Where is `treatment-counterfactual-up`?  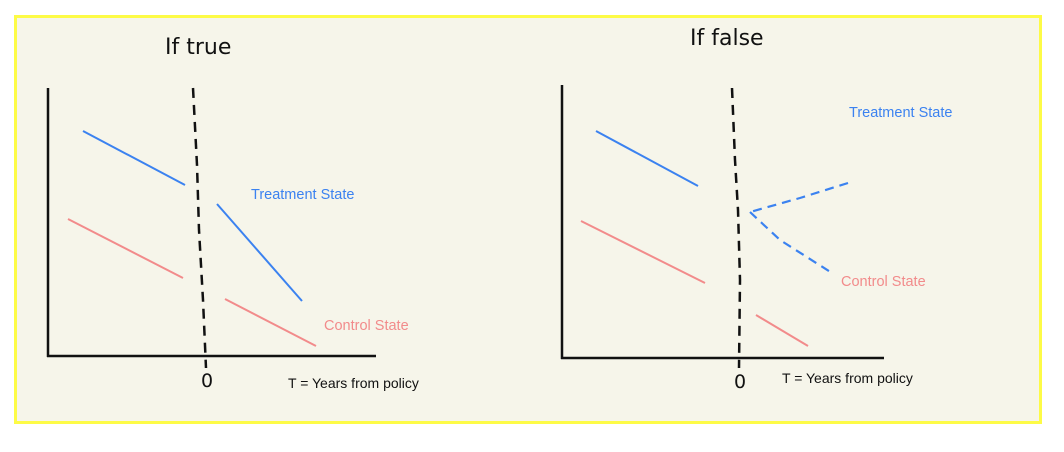 treatment-counterfactual-up is located at coordinates (799, 197).